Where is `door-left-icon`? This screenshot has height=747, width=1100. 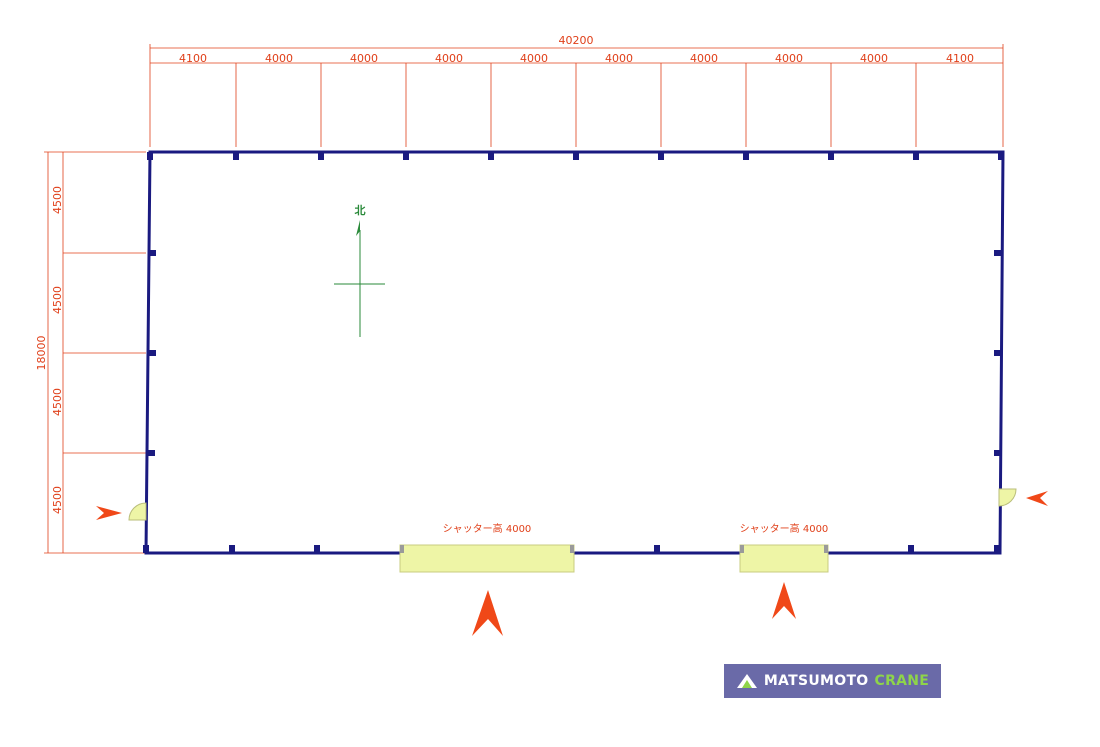
door-left-icon is located at coordinates (137, 511).